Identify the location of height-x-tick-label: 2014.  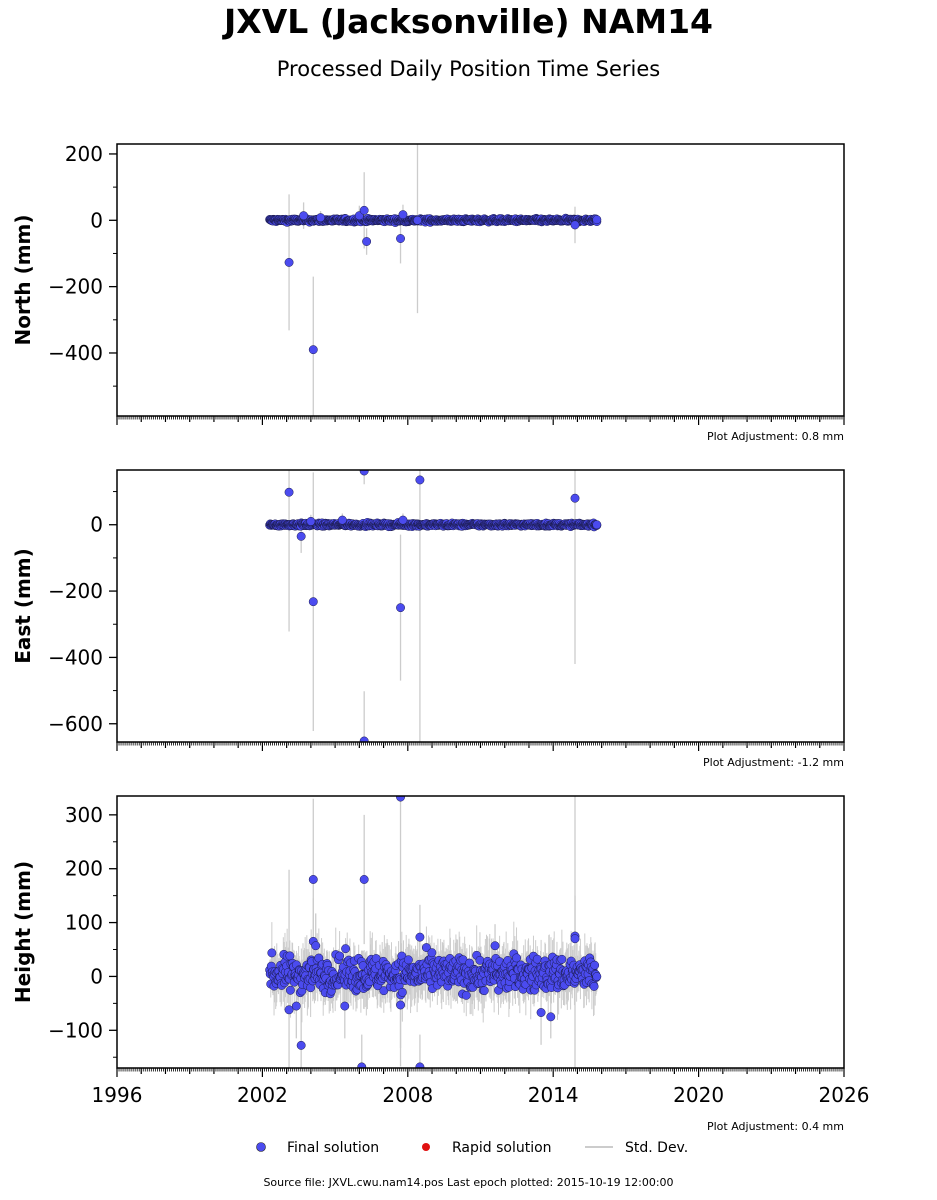
(553, 1095).